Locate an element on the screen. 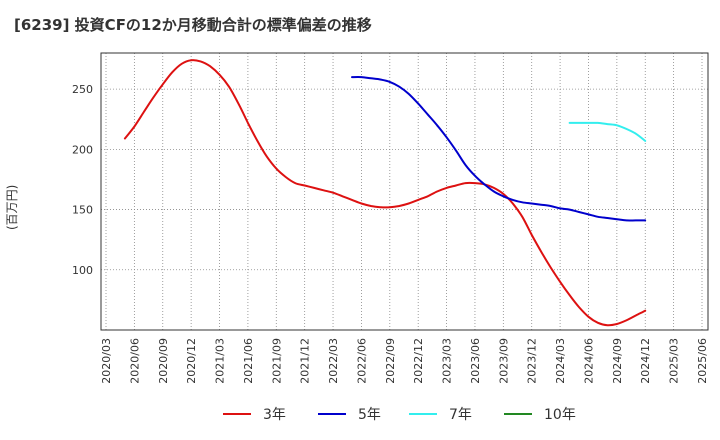 The height and width of the screenshot is (440, 720). x-tick-label: 2022/12 is located at coordinates (418, 361).